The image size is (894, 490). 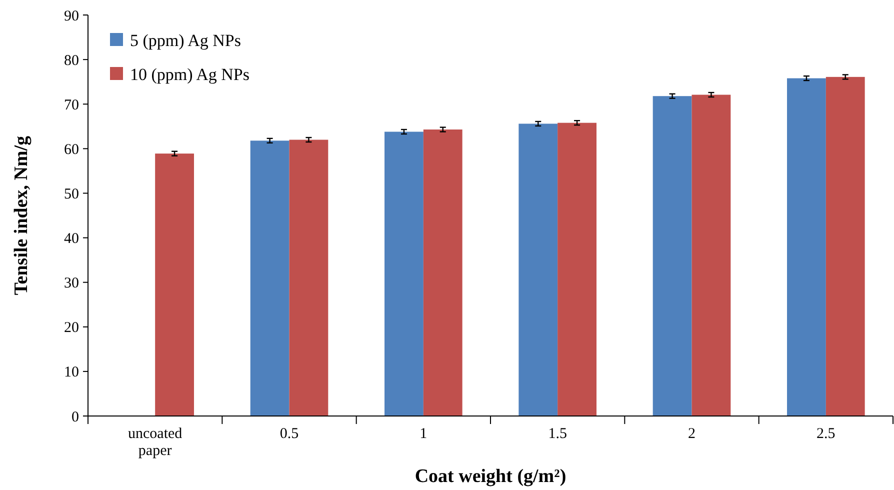 What do you see at coordinates (826, 434) in the screenshot?
I see `x-tick-label: 2.5` at bounding box center [826, 434].